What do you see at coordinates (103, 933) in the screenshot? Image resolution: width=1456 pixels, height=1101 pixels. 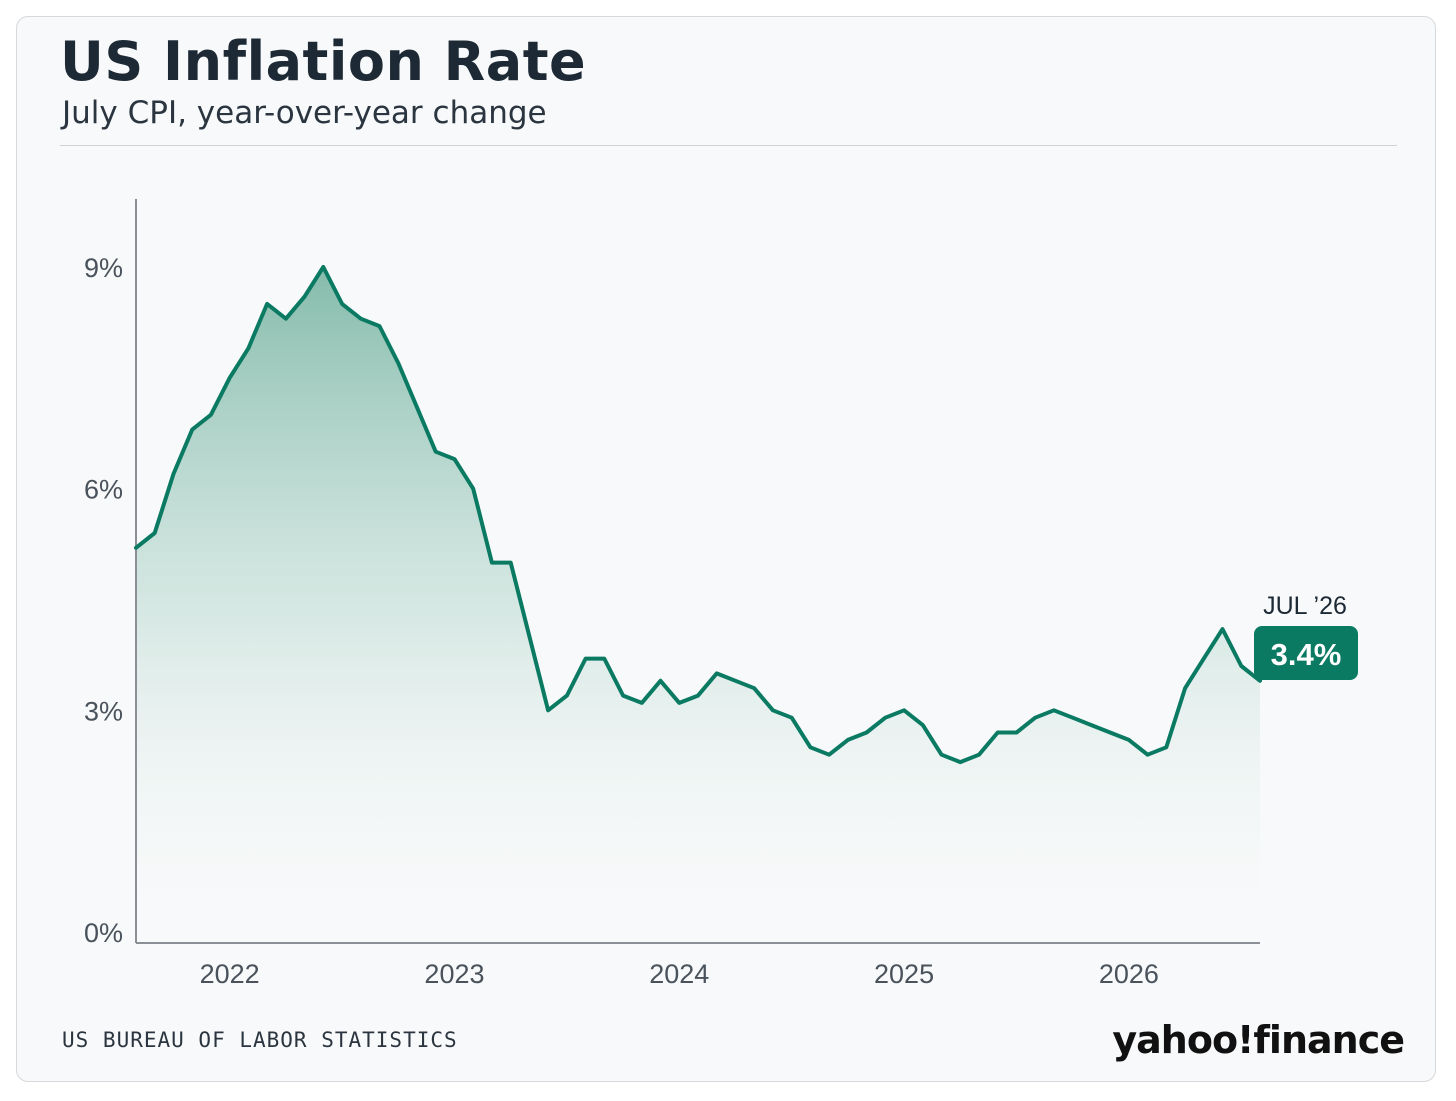 I see `y-tick-label: 0%` at bounding box center [103, 933].